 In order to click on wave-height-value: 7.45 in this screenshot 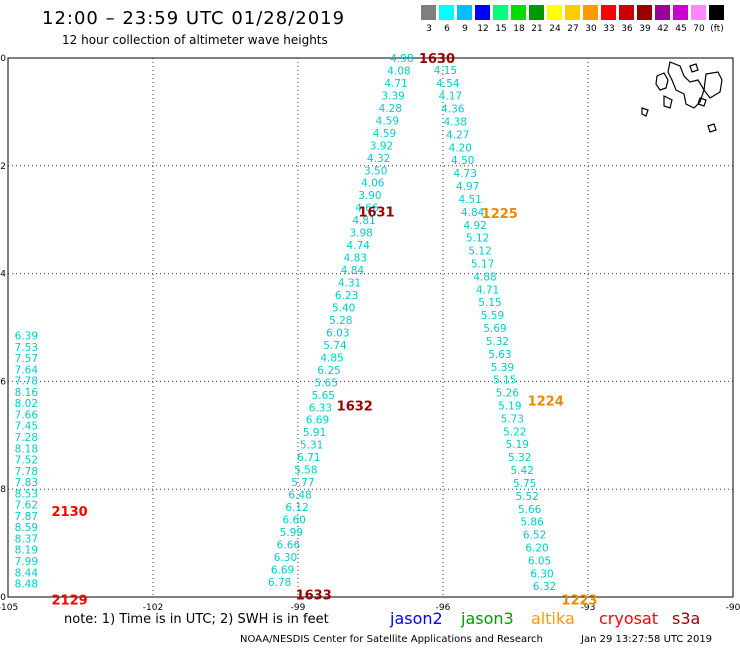, I will do `click(26, 427)`.